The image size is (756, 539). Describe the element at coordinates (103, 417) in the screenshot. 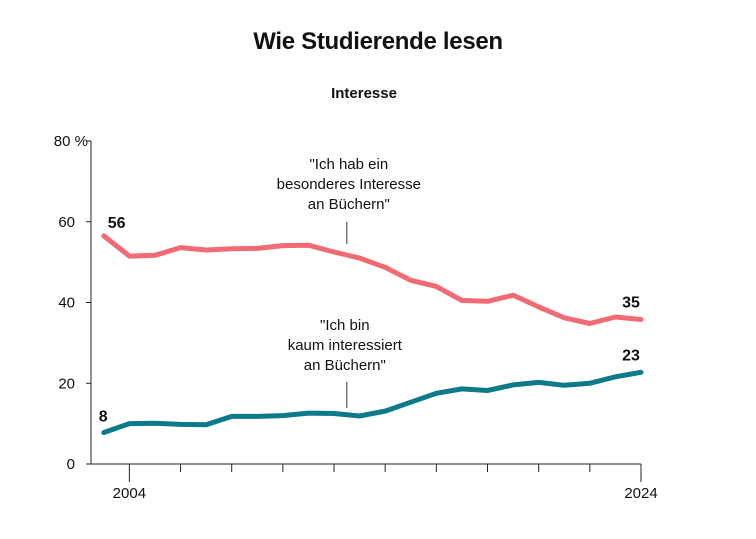

I see `series-start-label: 8` at that location.